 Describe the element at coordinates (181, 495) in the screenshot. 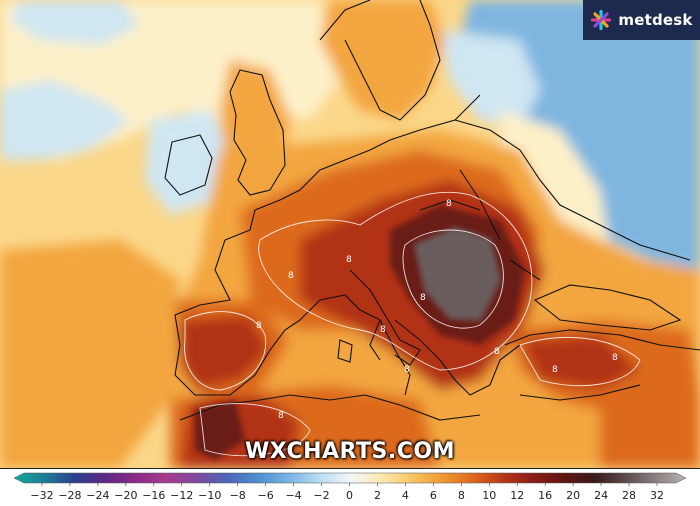

I see `color-scale-tick-label: −12` at that location.